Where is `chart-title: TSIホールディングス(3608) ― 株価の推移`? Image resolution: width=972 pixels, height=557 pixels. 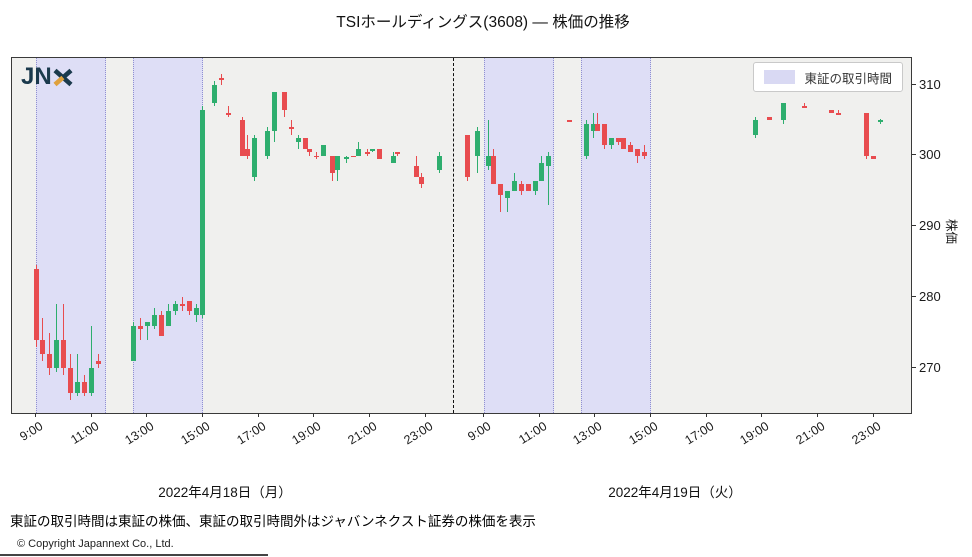
chart-title: TSIホールディングス(3608) ― 株価の推移 is located at coordinates (483, 22).